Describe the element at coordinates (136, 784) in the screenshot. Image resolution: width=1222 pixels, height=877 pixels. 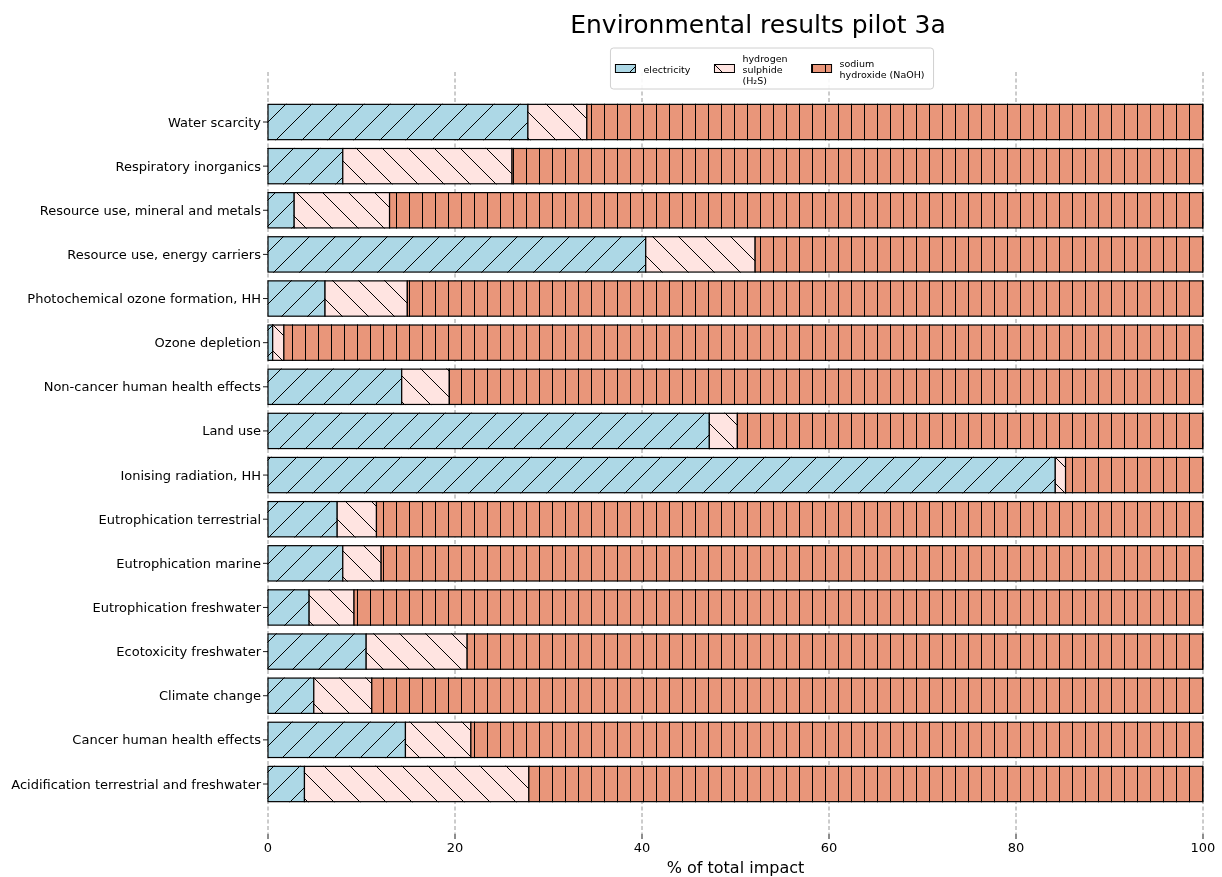
I see `y-tick-label: Acidification terrestrial and freshwater` at that location.